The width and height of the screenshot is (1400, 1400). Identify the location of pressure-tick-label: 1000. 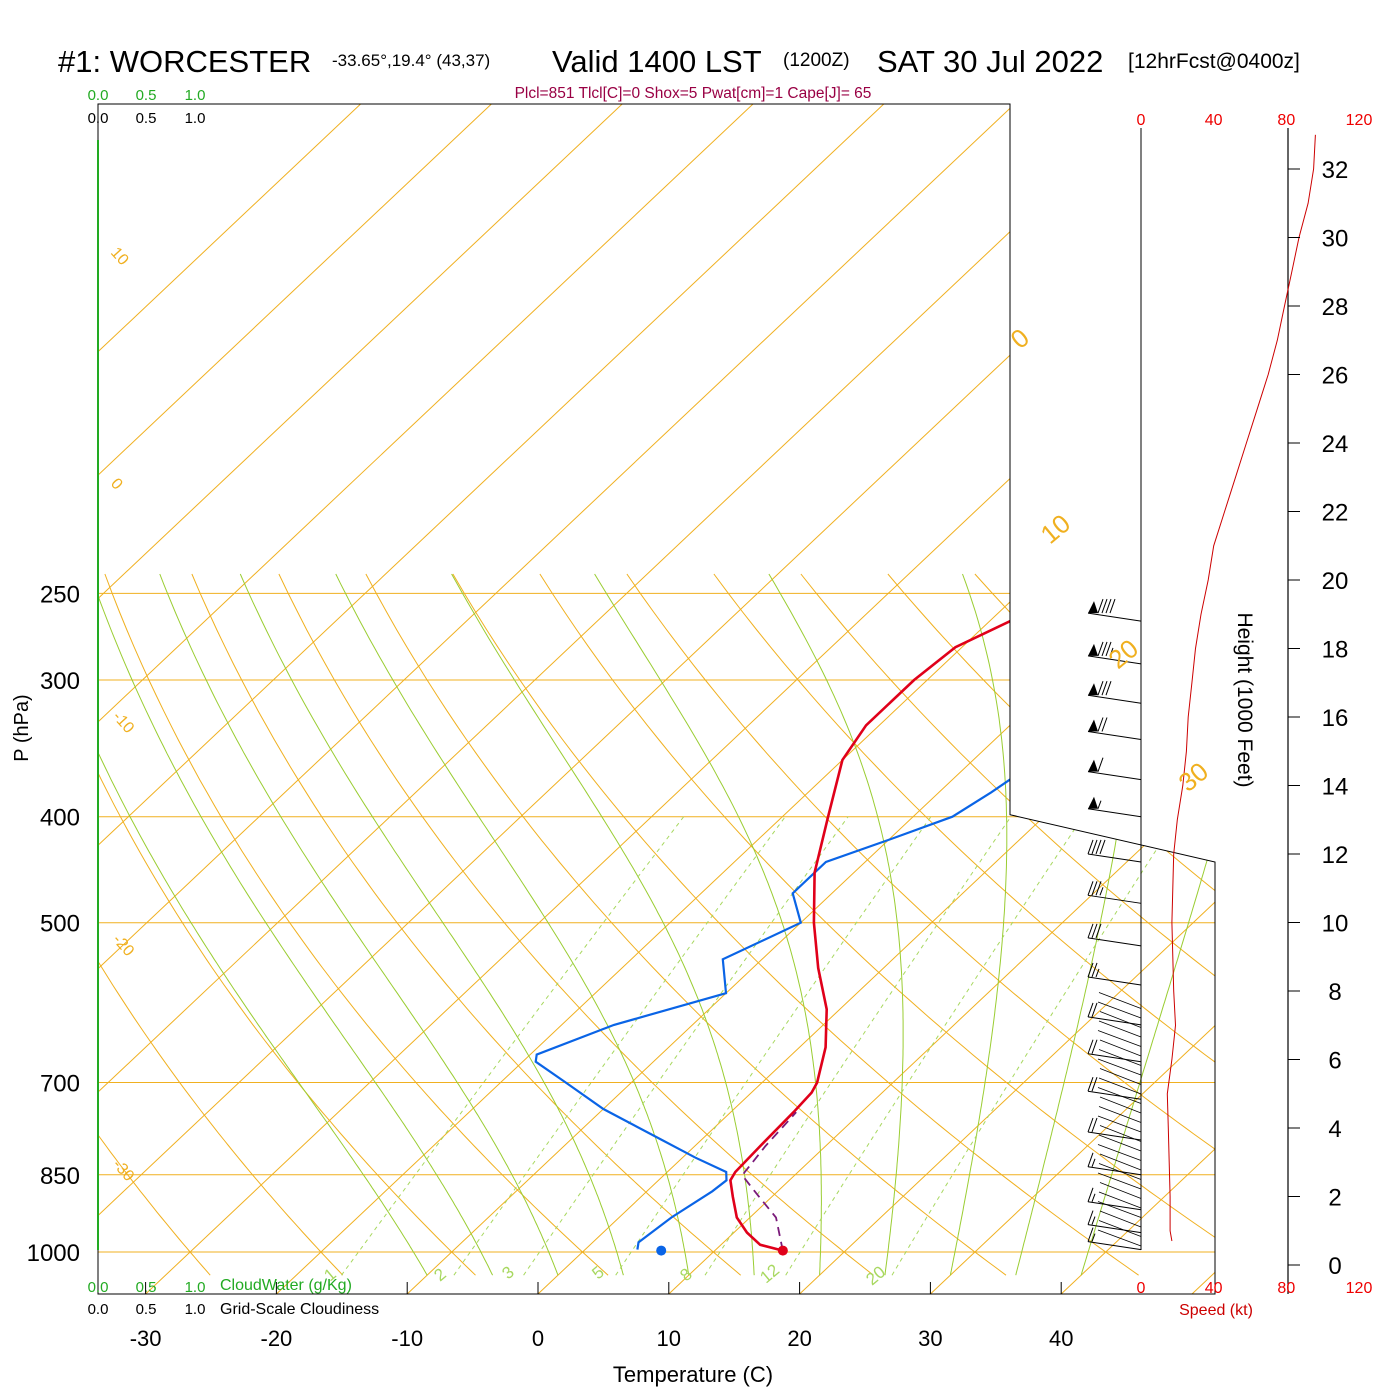
(53, 1253).